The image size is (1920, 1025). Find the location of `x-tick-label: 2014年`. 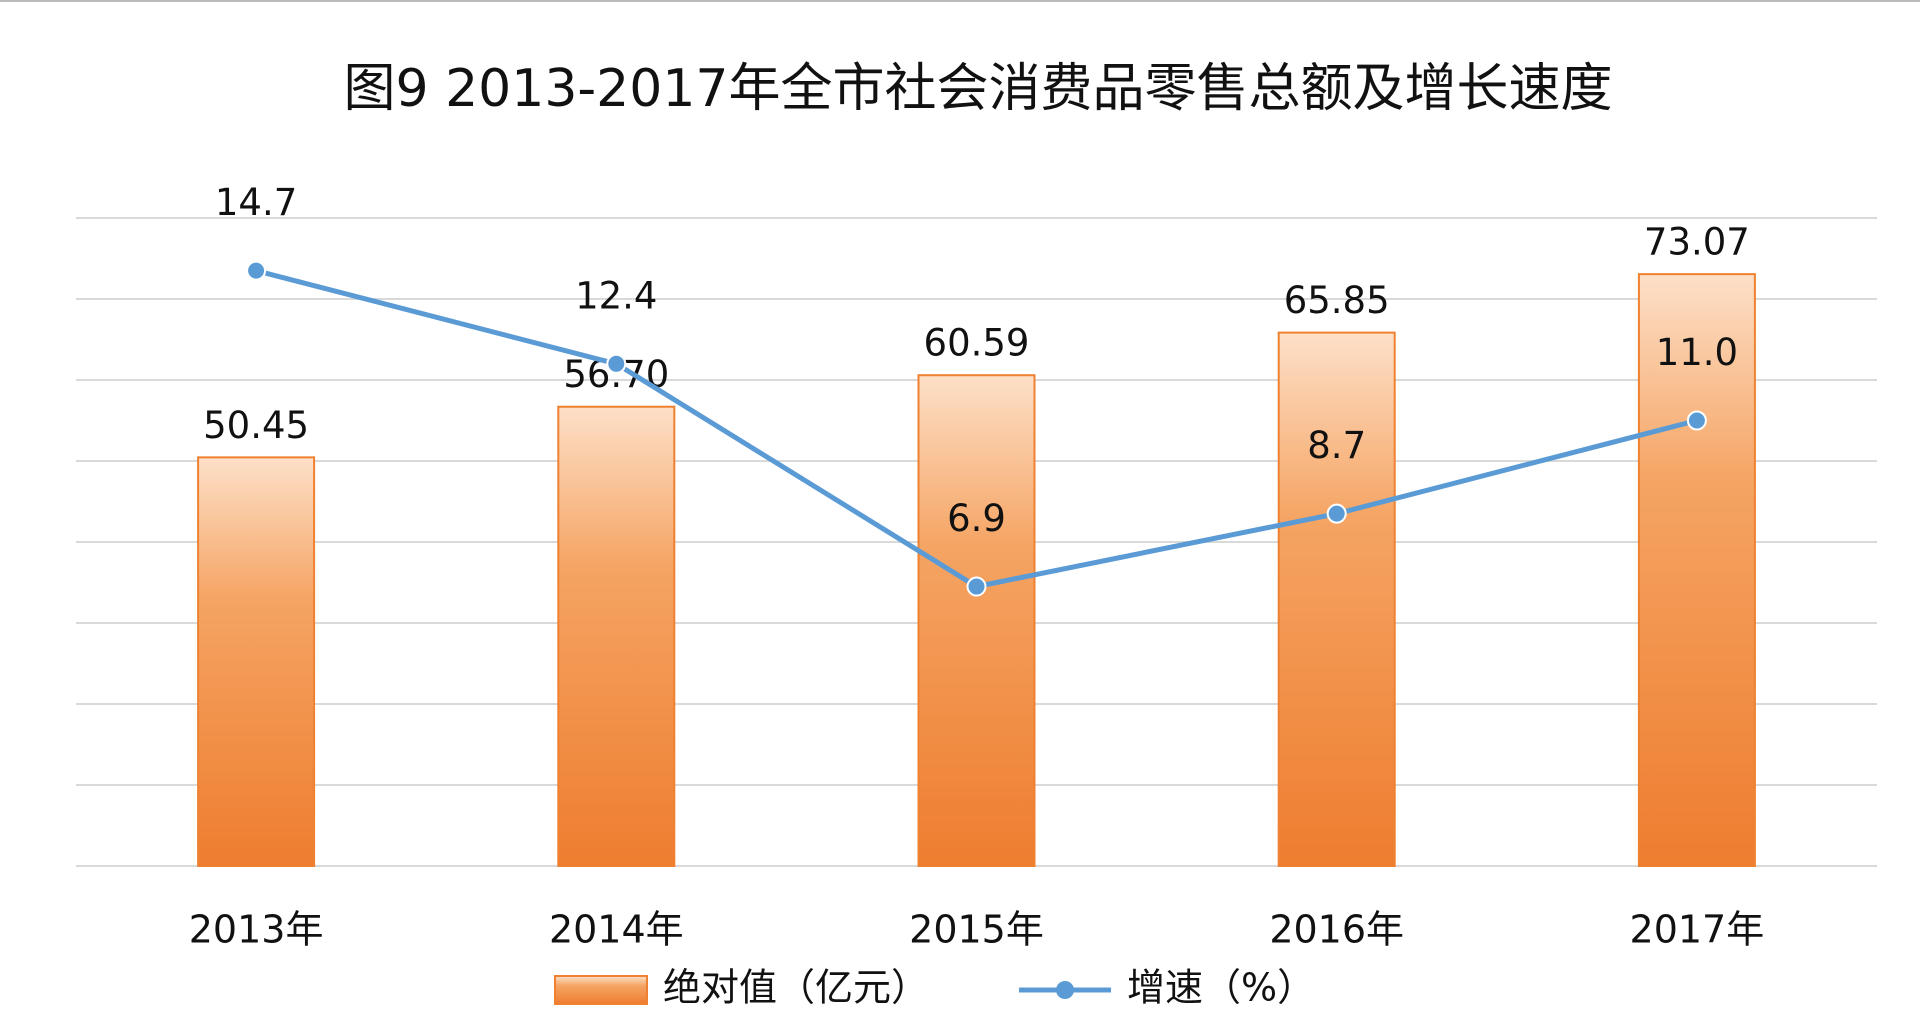

x-tick-label: 2014年 is located at coordinates (616, 930).